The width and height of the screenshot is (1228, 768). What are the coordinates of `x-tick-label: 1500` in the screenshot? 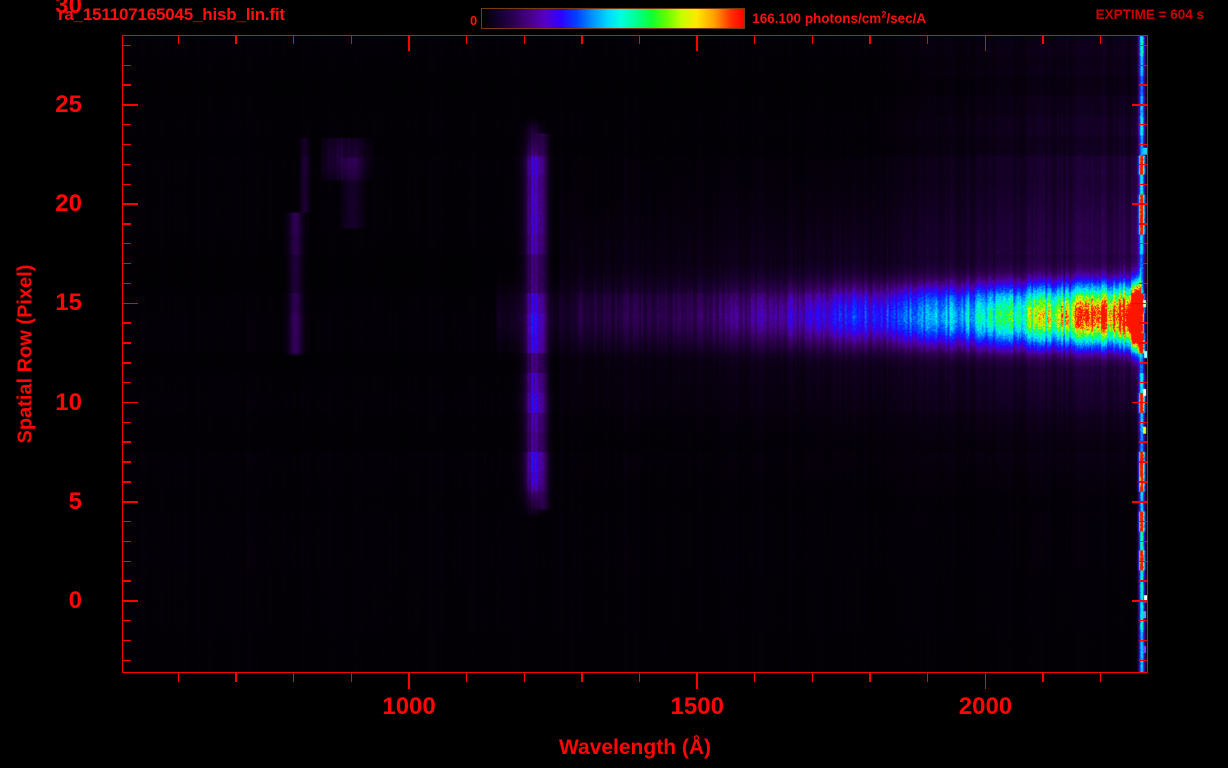 It's located at (697, 706).